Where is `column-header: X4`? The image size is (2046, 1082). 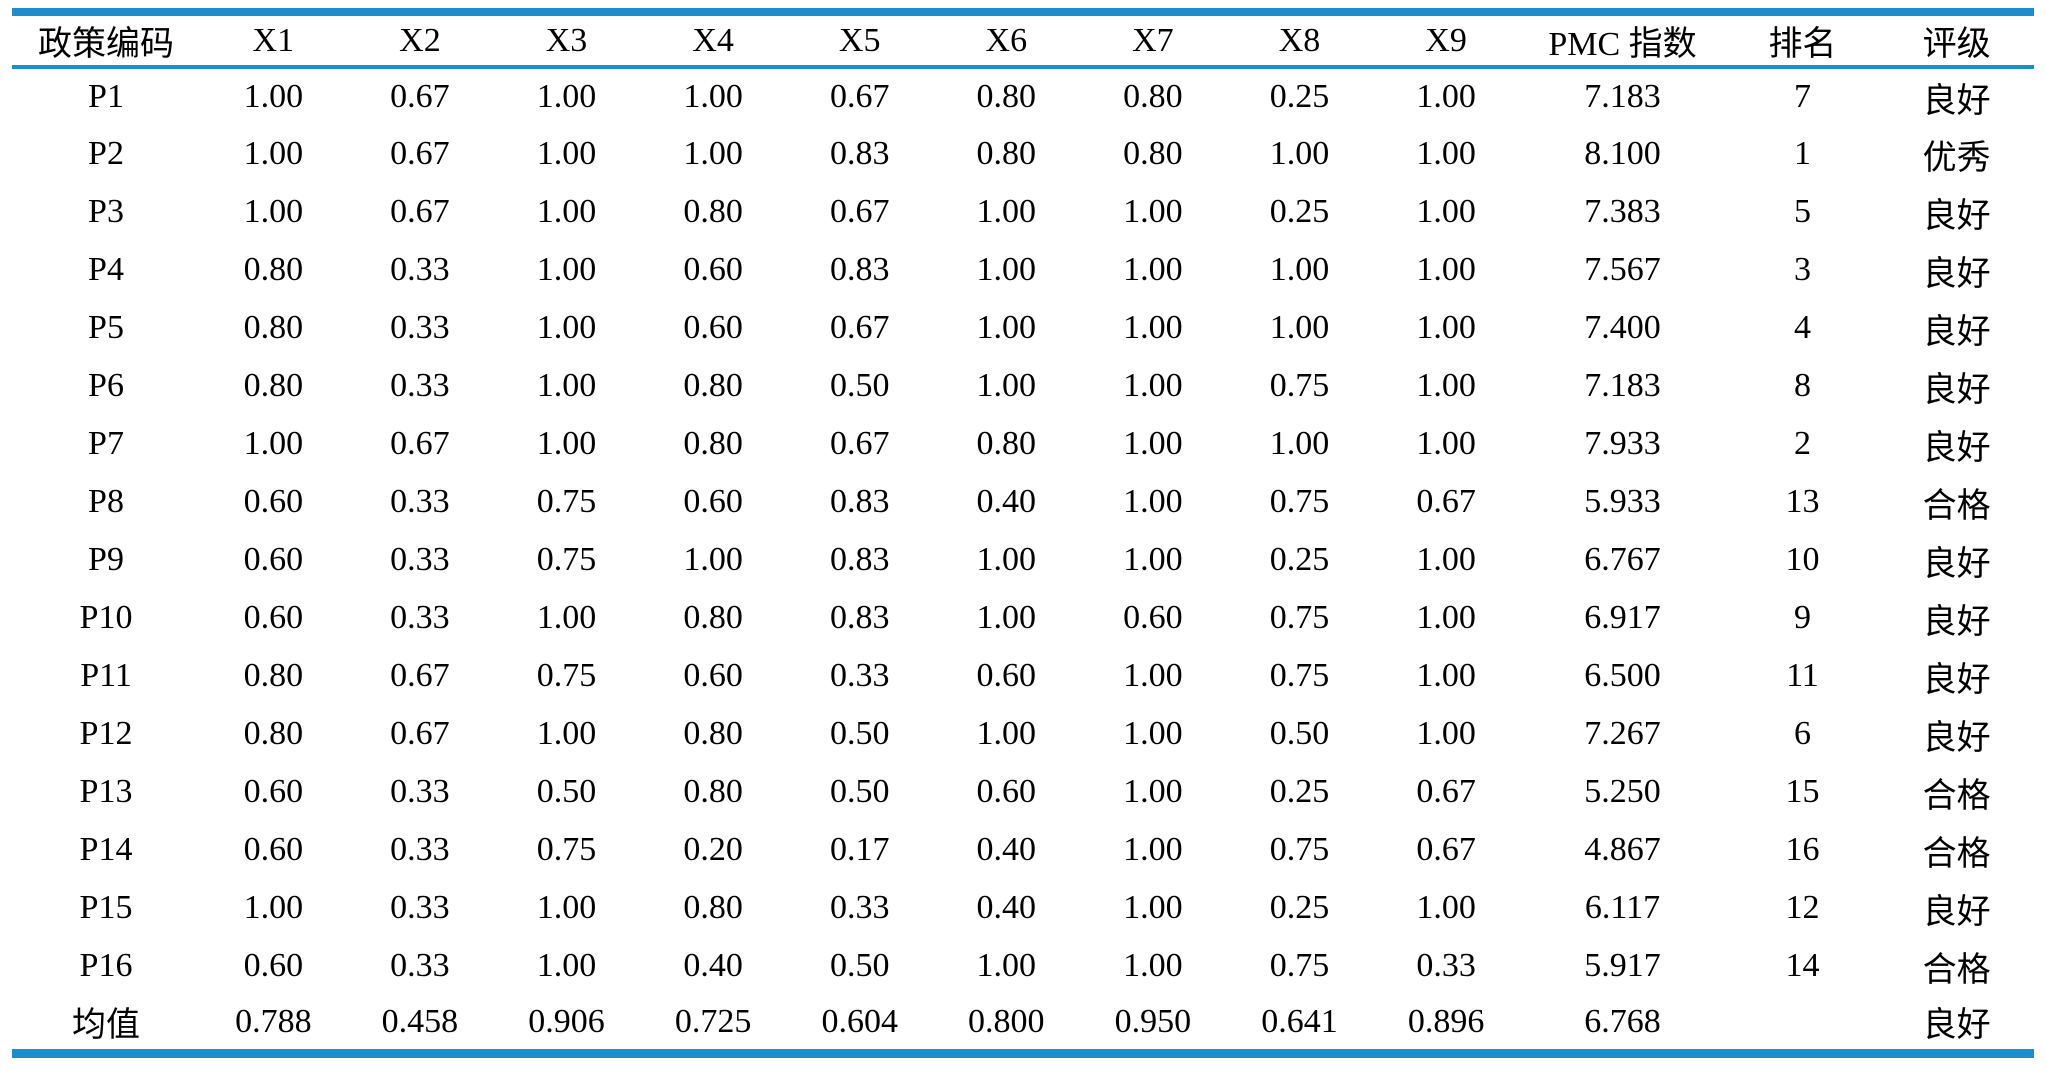
column-header: X4 is located at coordinates (713, 40).